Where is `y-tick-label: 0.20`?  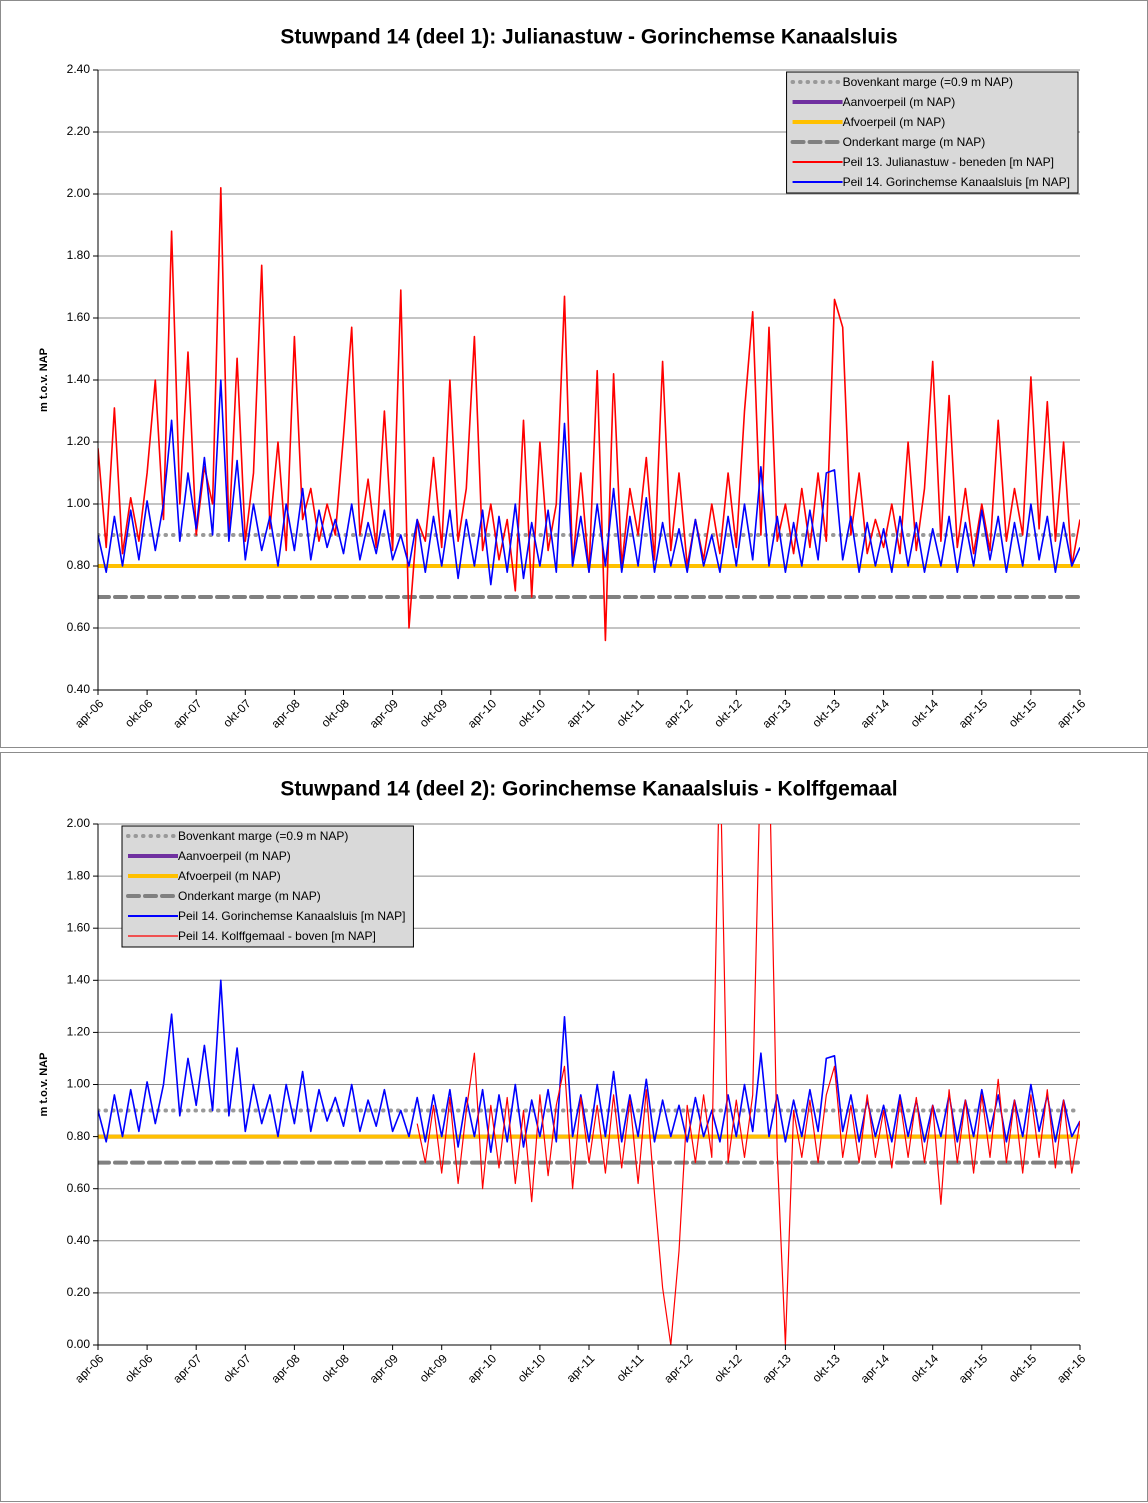
y-tick-label: 0.20 is located at coordinates (79, 1292).